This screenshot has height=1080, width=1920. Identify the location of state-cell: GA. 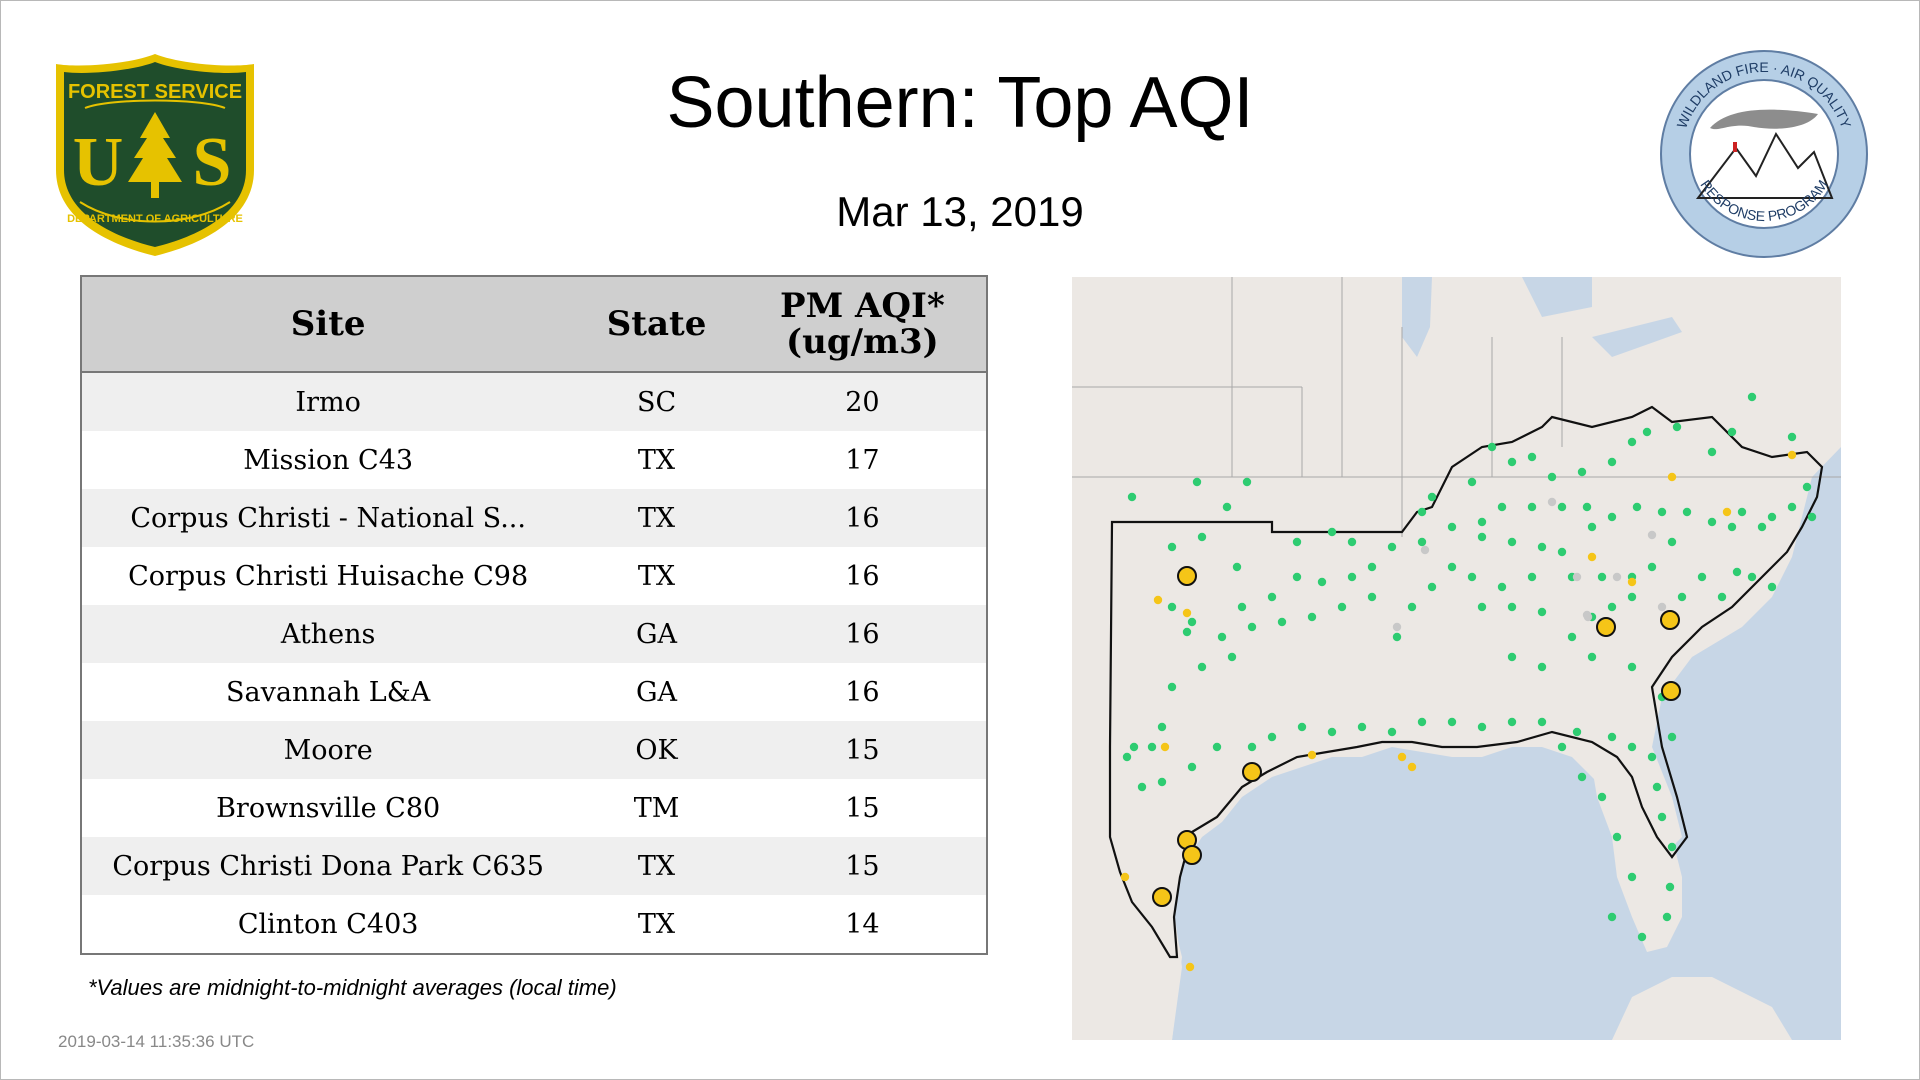
(656, 634).